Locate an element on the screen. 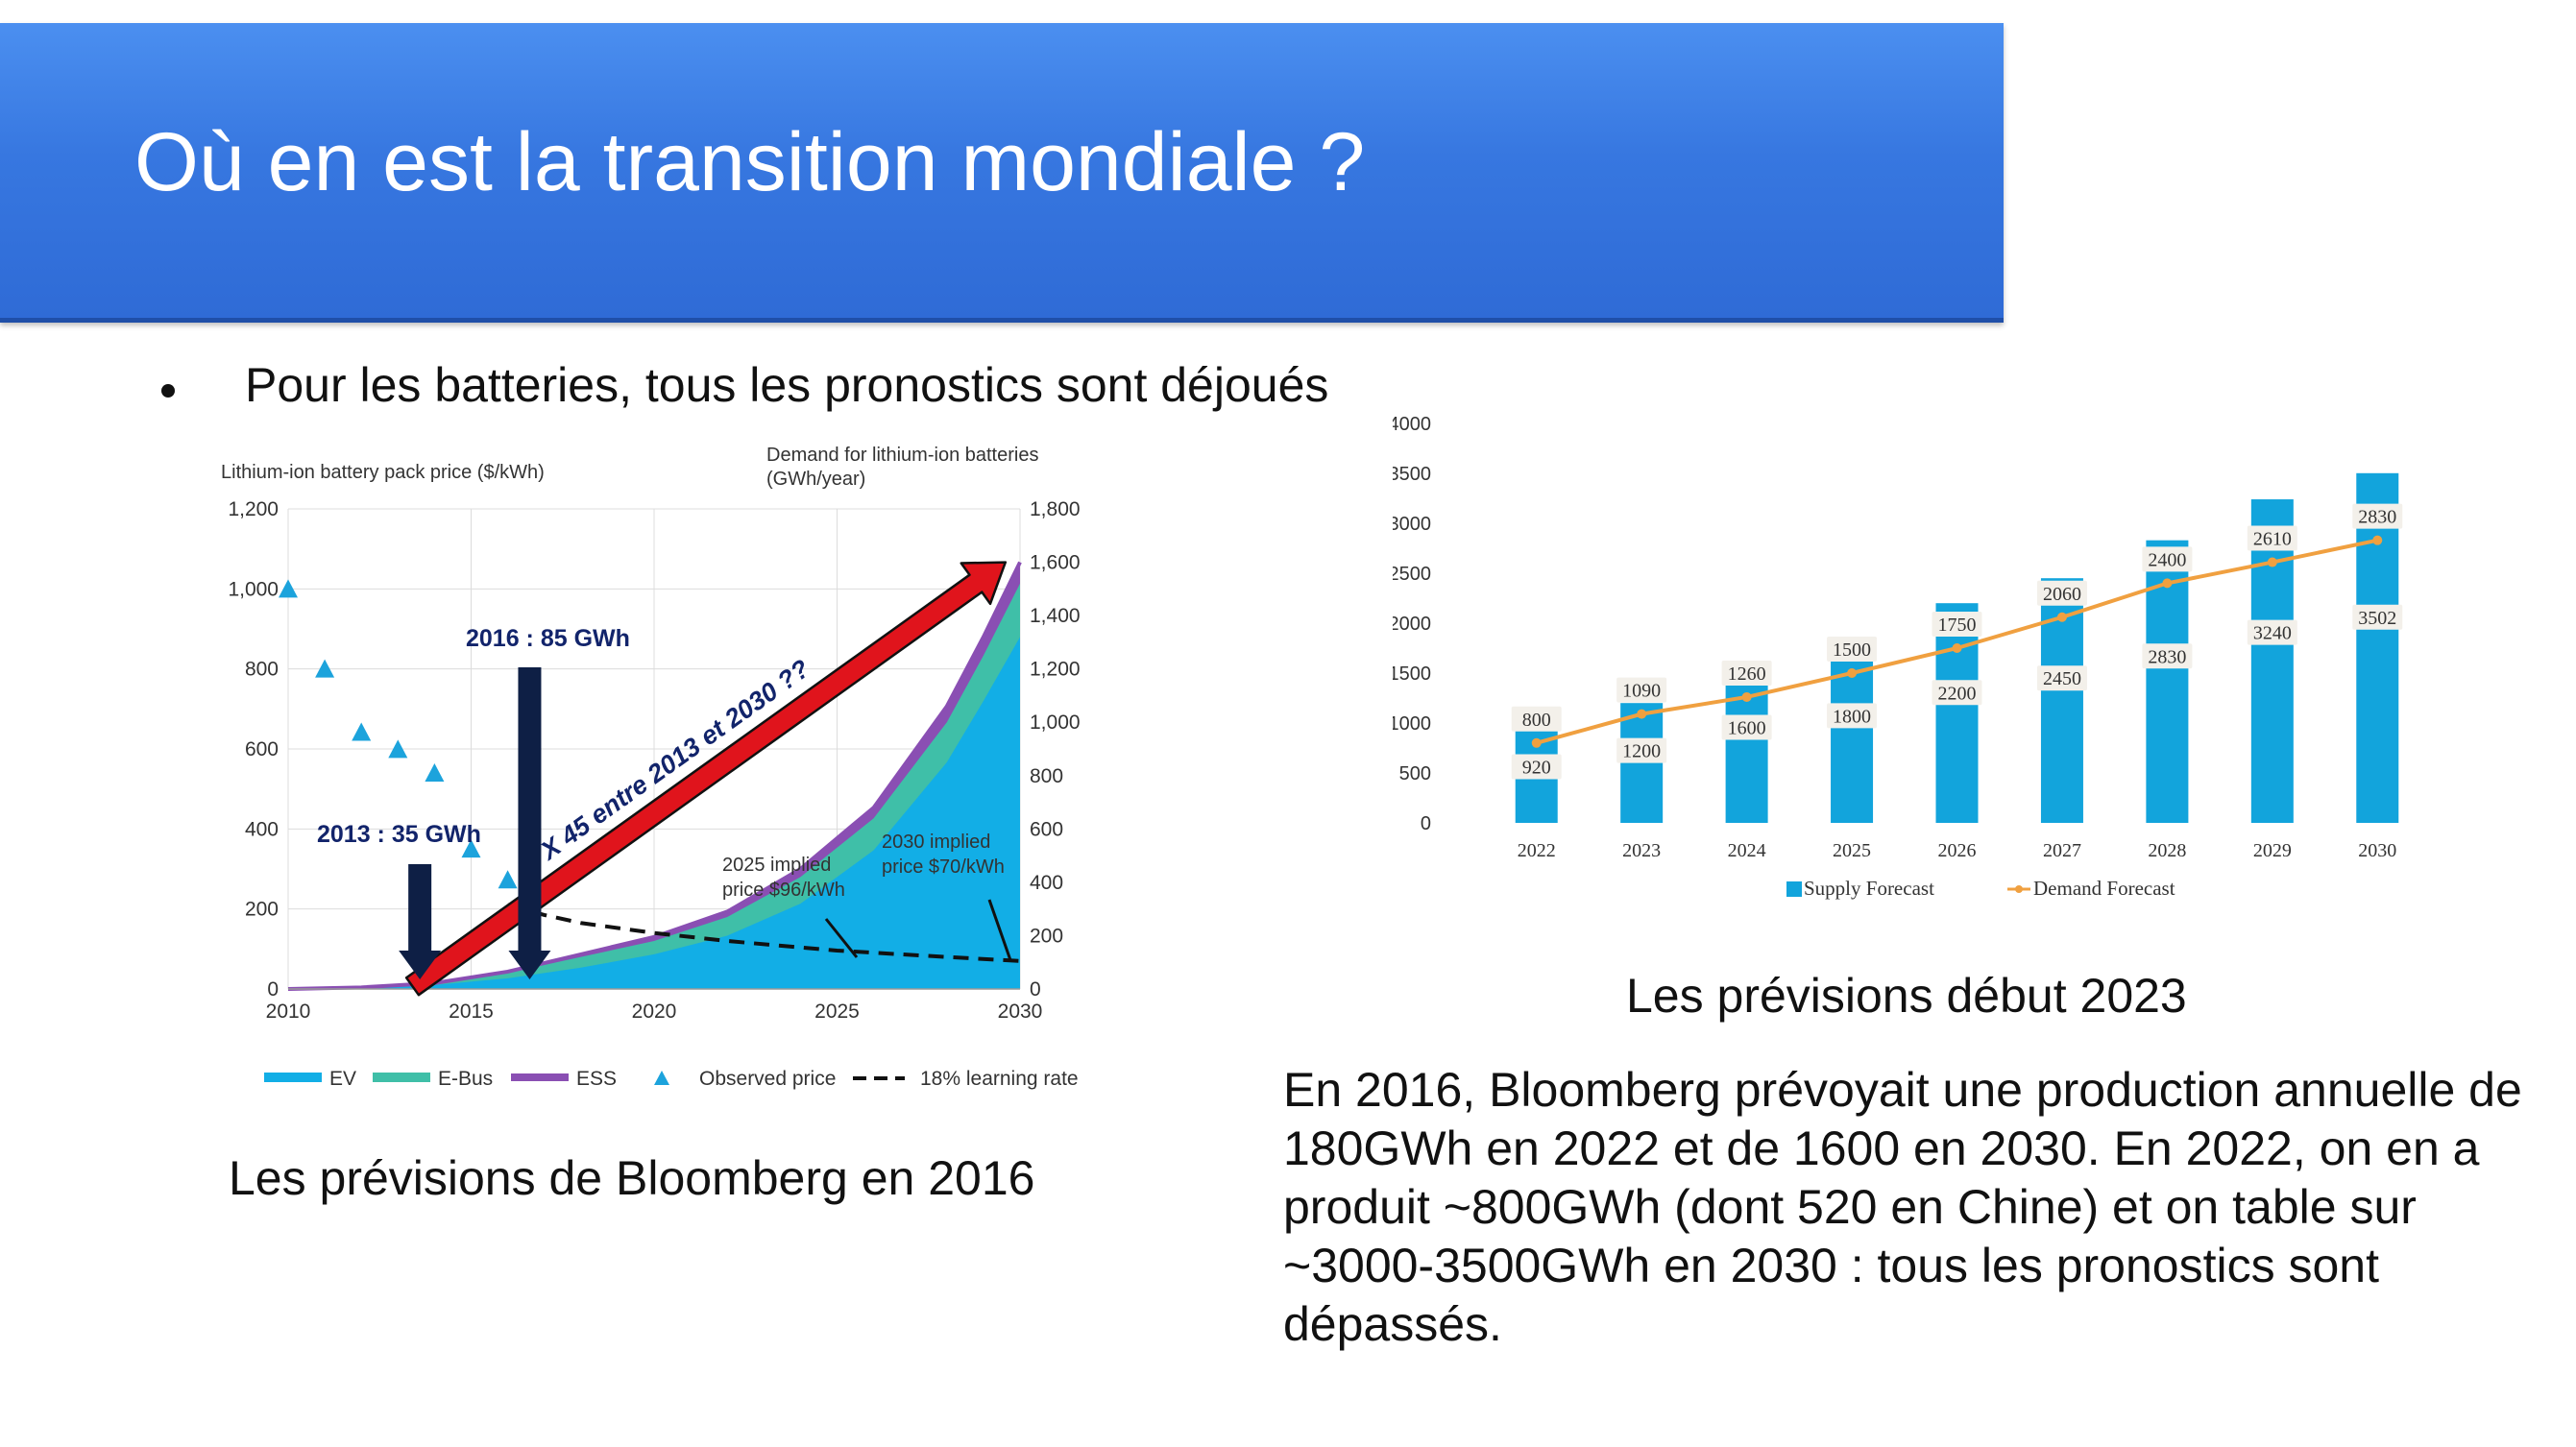  bnef-y-left-tick: 400 is located at coordinates (262, 829).